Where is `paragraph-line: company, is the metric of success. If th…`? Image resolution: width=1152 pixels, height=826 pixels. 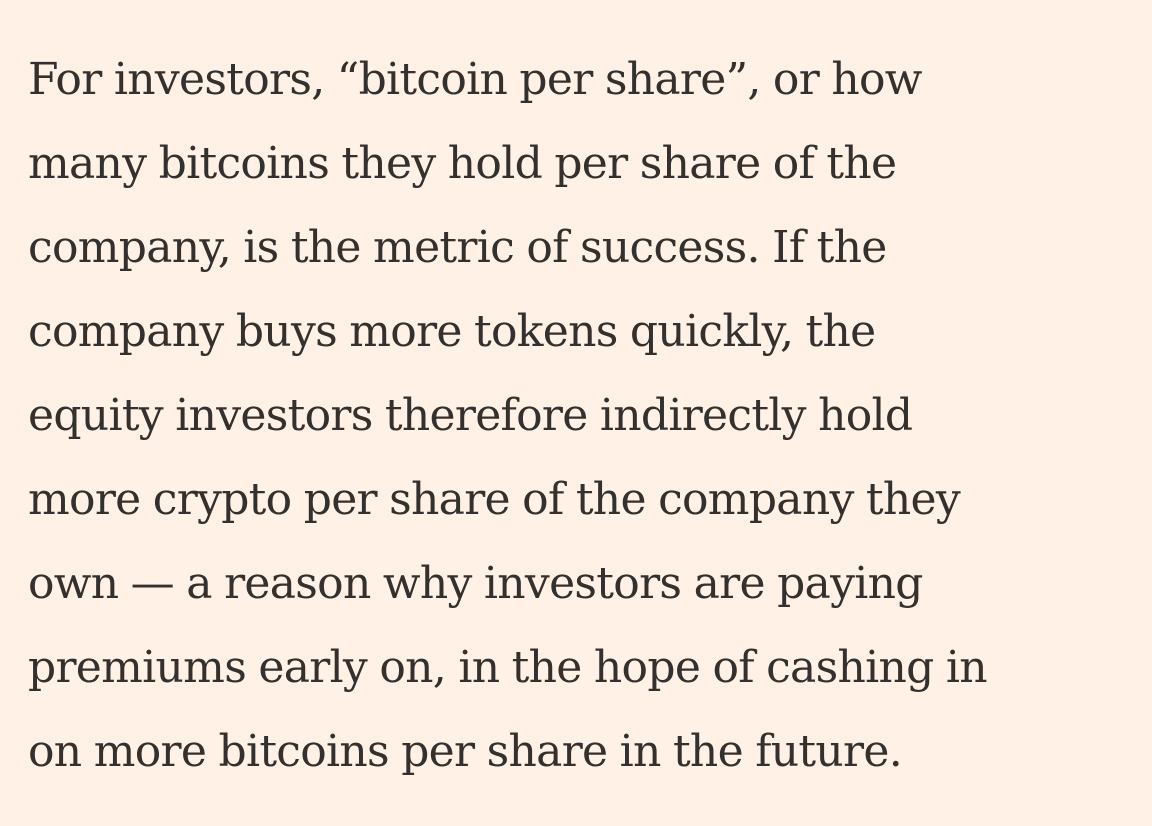 paragraph-line: company, is the metric of success. If th… is located at coordinates (457, 247).